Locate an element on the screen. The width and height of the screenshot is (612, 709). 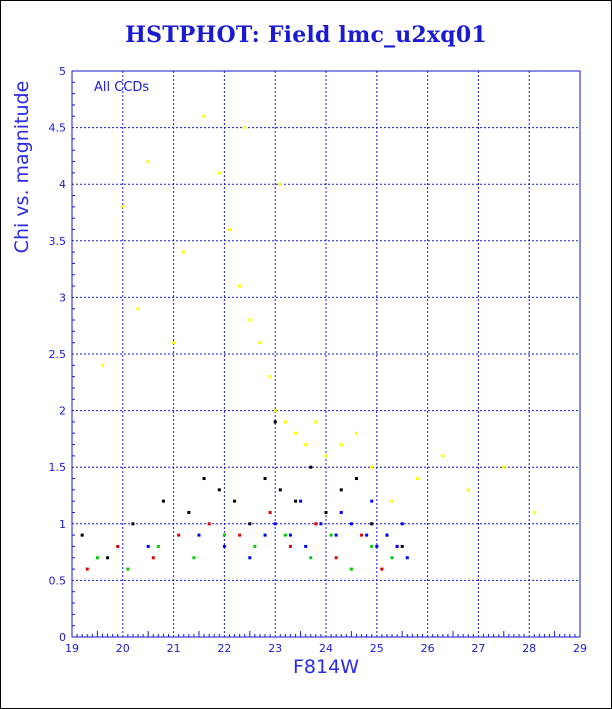
y-tick-label: 4.5 is located at coordinates (58, 128).